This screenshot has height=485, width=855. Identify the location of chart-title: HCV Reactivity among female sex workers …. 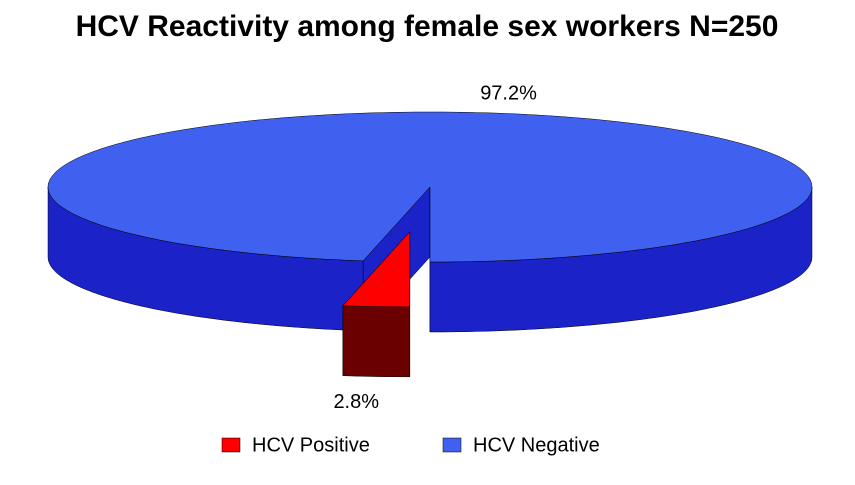
(427, 26).